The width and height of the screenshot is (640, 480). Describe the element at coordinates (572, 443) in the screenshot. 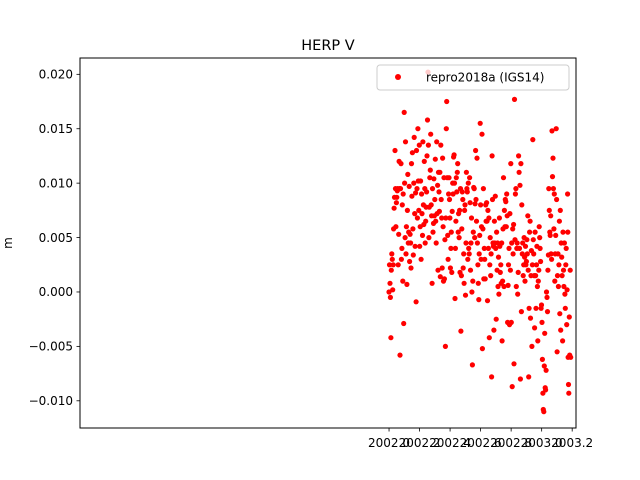

I see `x-tick-label: 2003.2` at that location.